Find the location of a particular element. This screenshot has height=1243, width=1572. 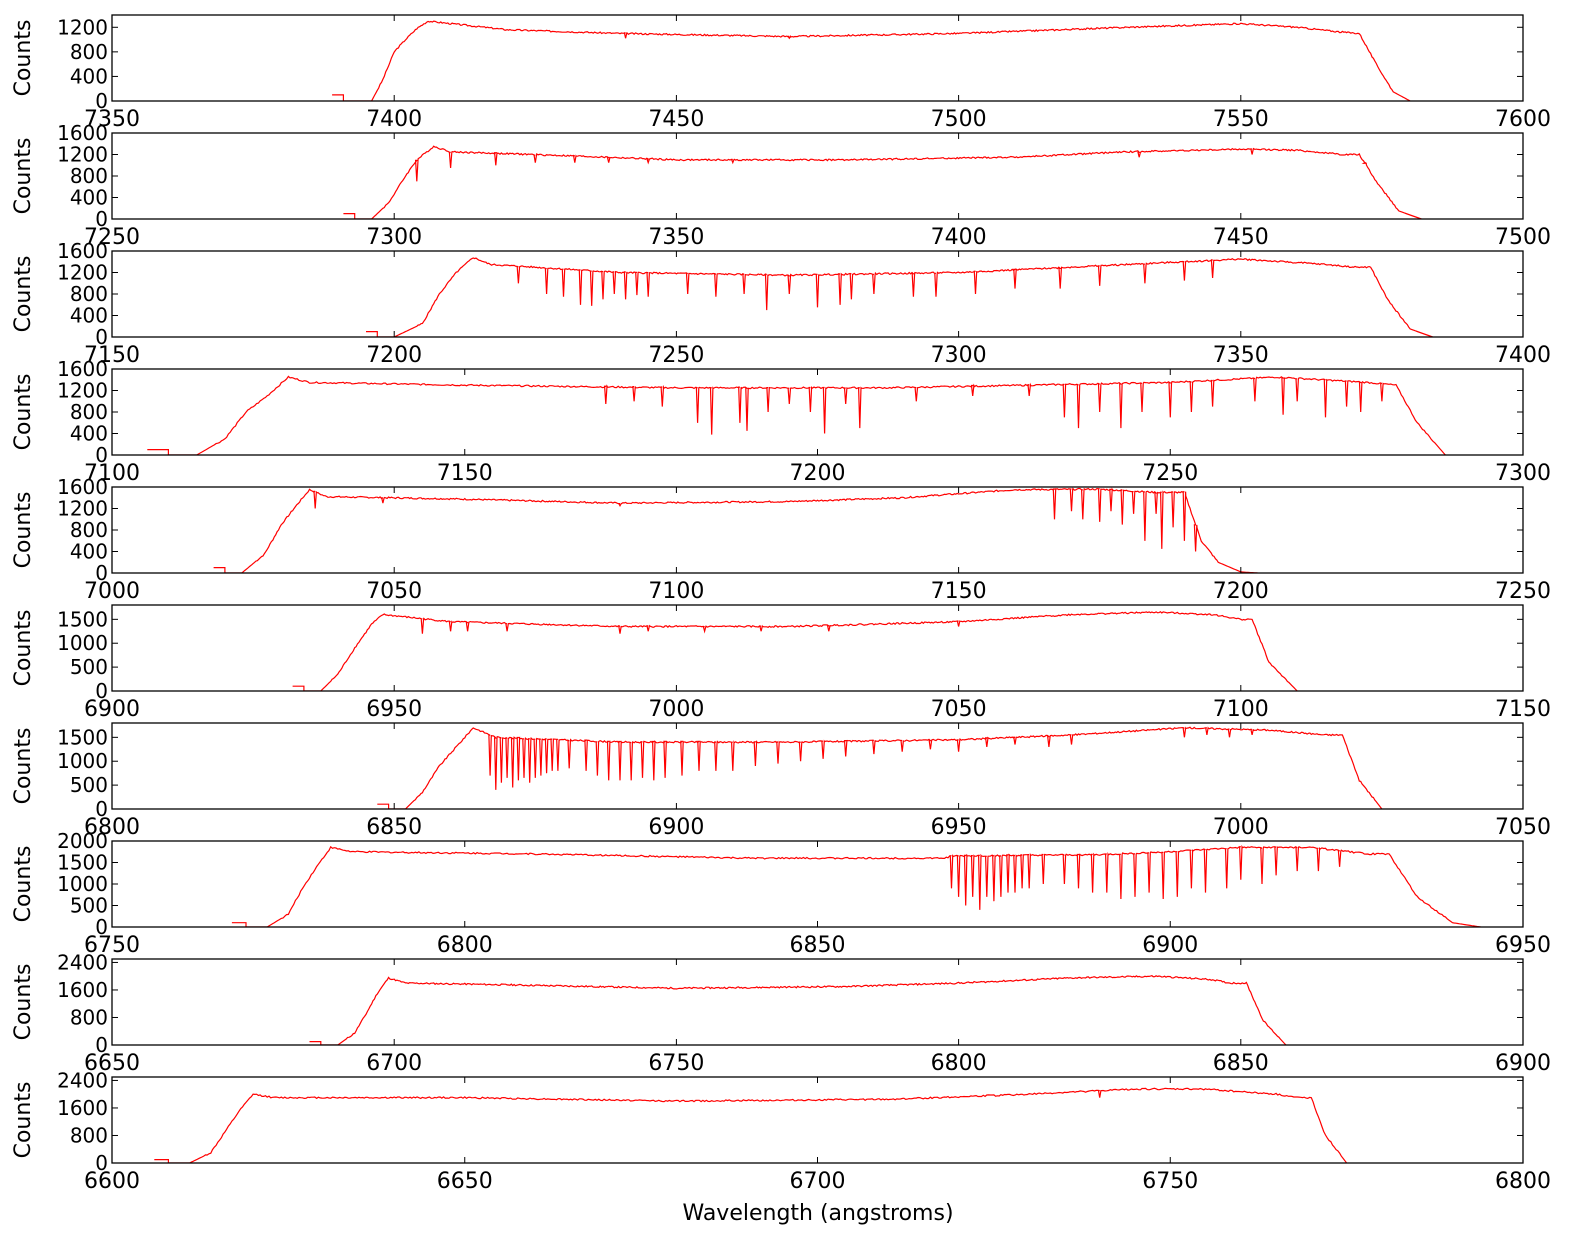

y-tick-label: 1000 is located at coordinates (82, 884).